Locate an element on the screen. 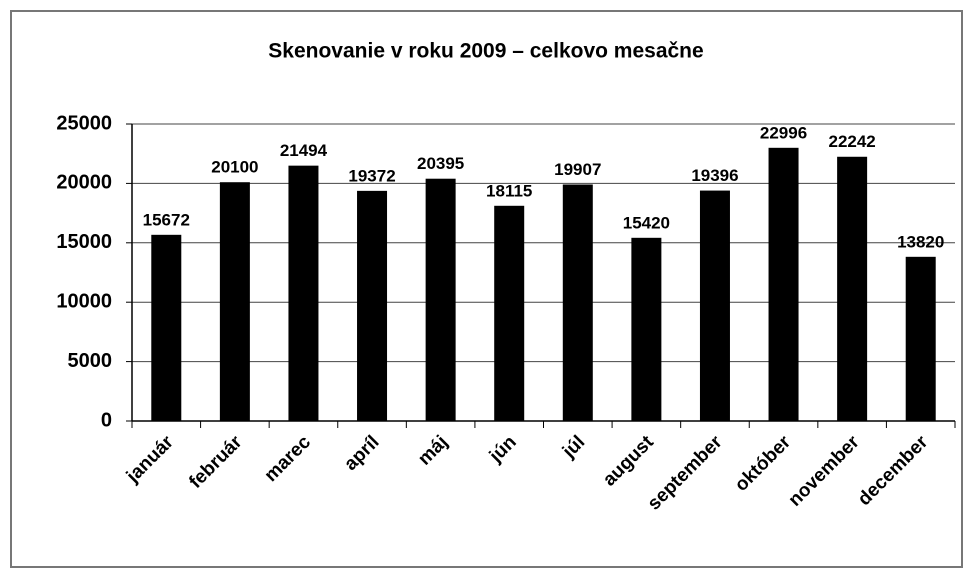  y-tick-label: 0 is located at coordinates (106, 420).